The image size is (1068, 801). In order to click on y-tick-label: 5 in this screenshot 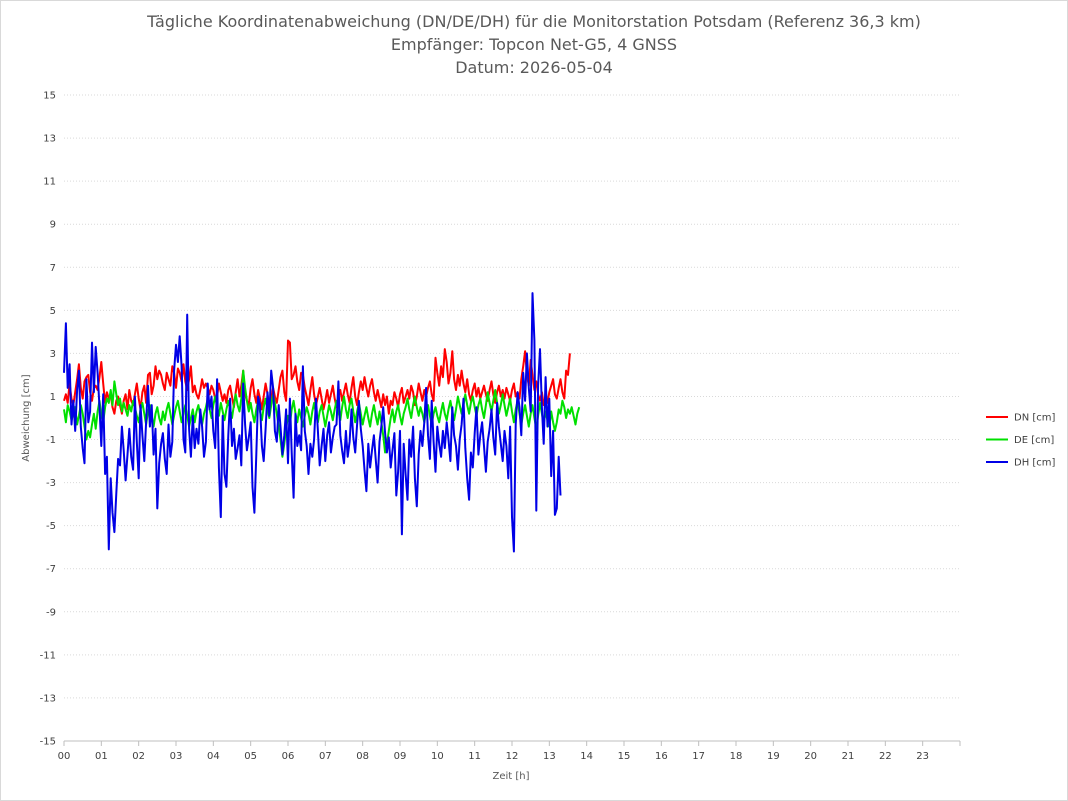, I will do `click(53, 311)`.